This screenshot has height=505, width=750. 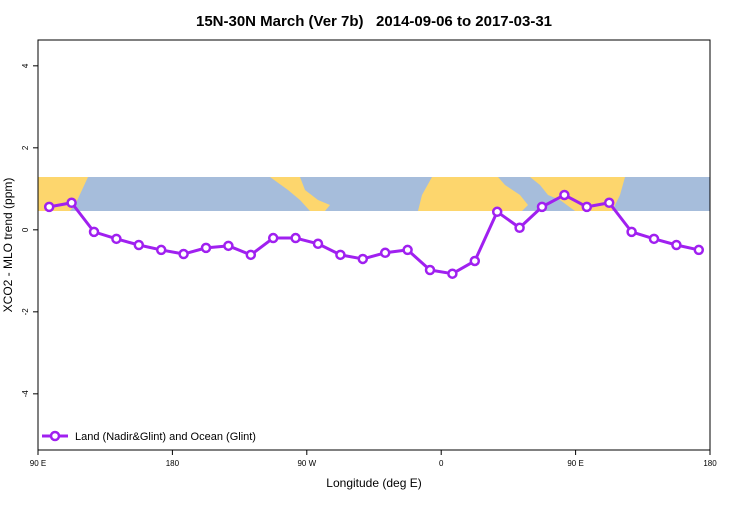 I want to click on y-tick-label: -2, so click(x=25, y=312).